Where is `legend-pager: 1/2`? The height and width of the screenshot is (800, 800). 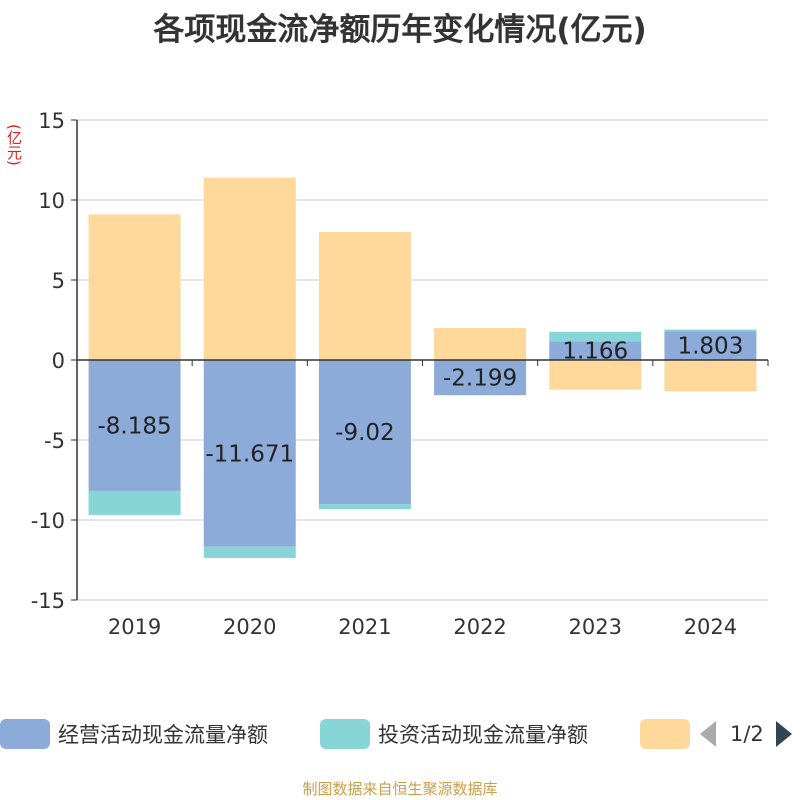 legend-pager: 1/2 is located at coordinates (746, 734).